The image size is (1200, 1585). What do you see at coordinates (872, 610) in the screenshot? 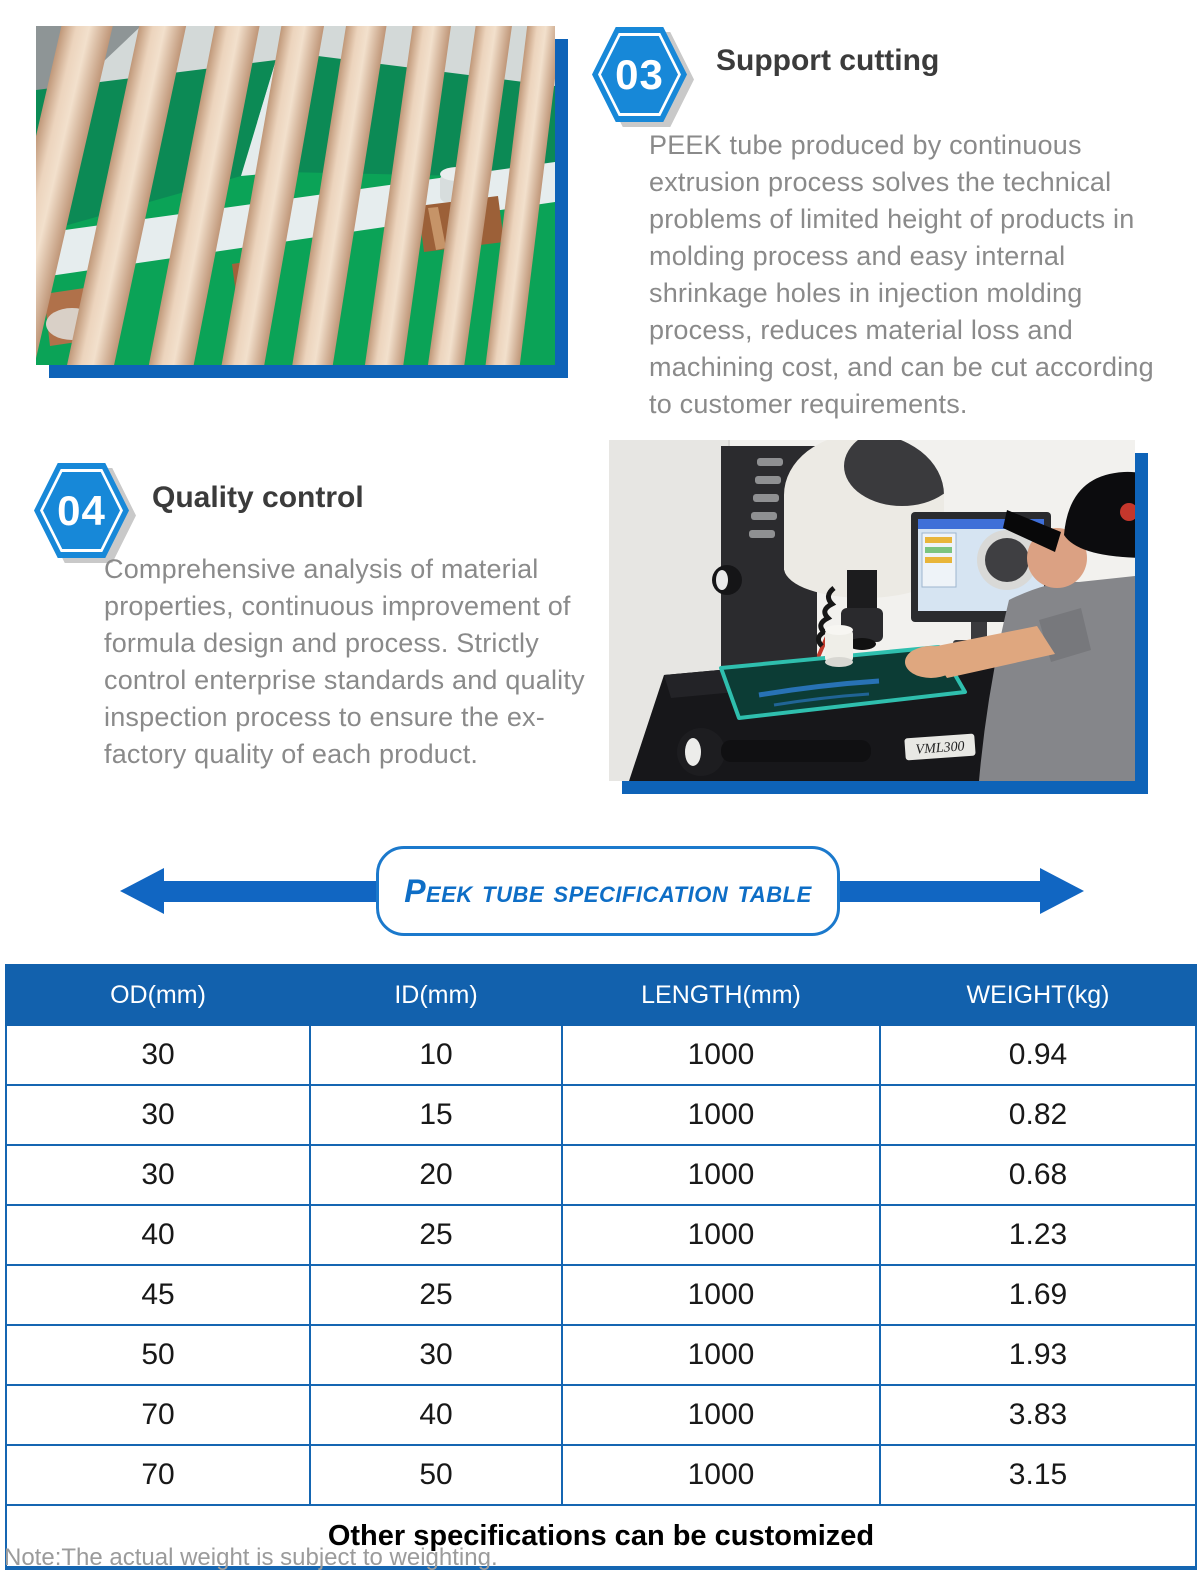
I see `measuring-machine-illustration: VML300` at bounding box center [872, 610].